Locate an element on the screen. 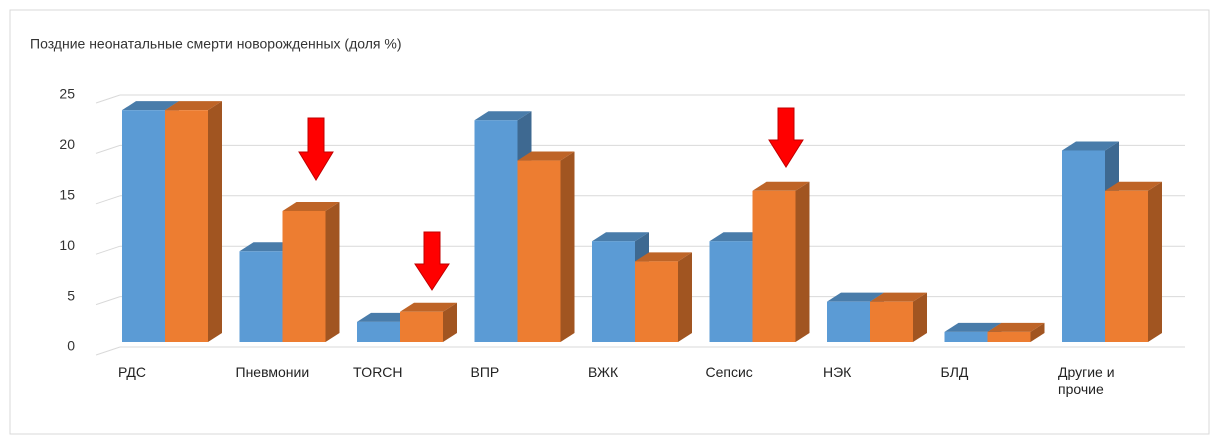 The height and width of the screenshot is (445, 1220). x-tick-label: TORCH is located at coordinates (378, 372).